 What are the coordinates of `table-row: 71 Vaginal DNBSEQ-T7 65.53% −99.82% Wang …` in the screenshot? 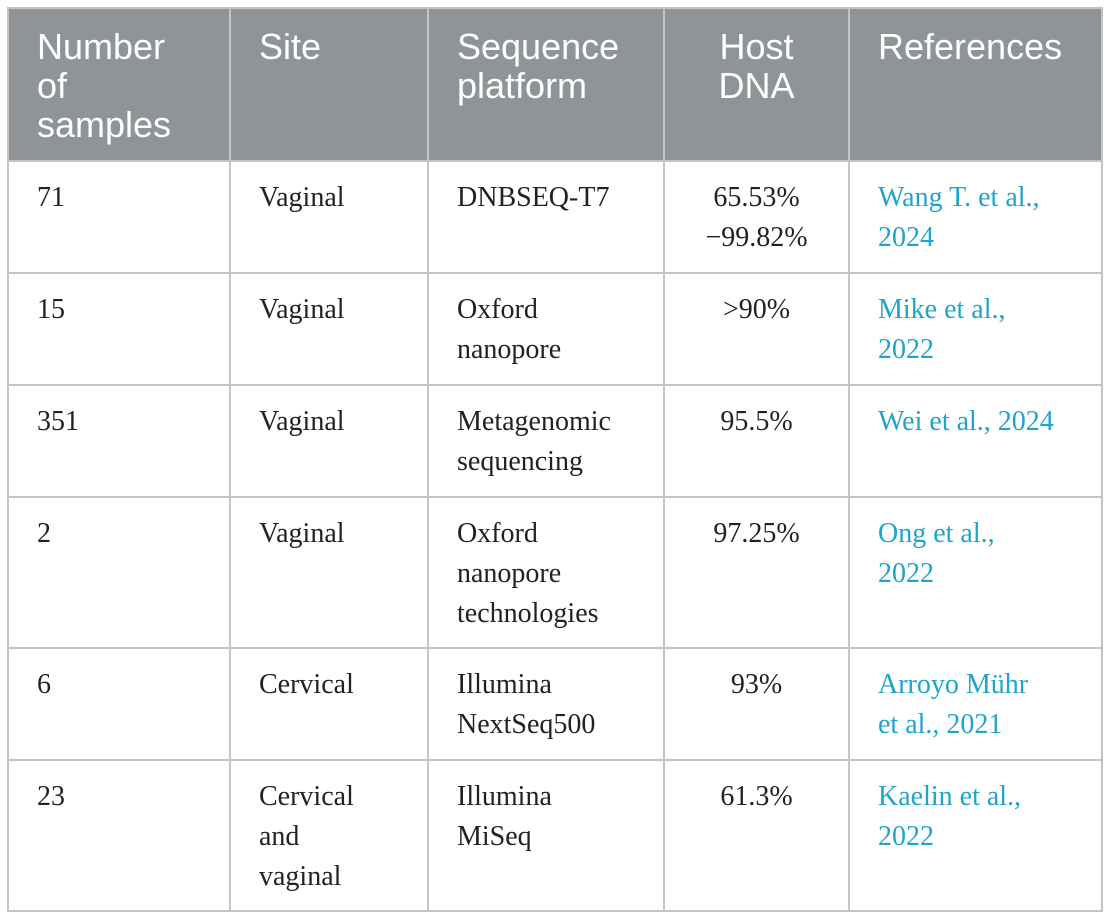 It's located at (555, 217).